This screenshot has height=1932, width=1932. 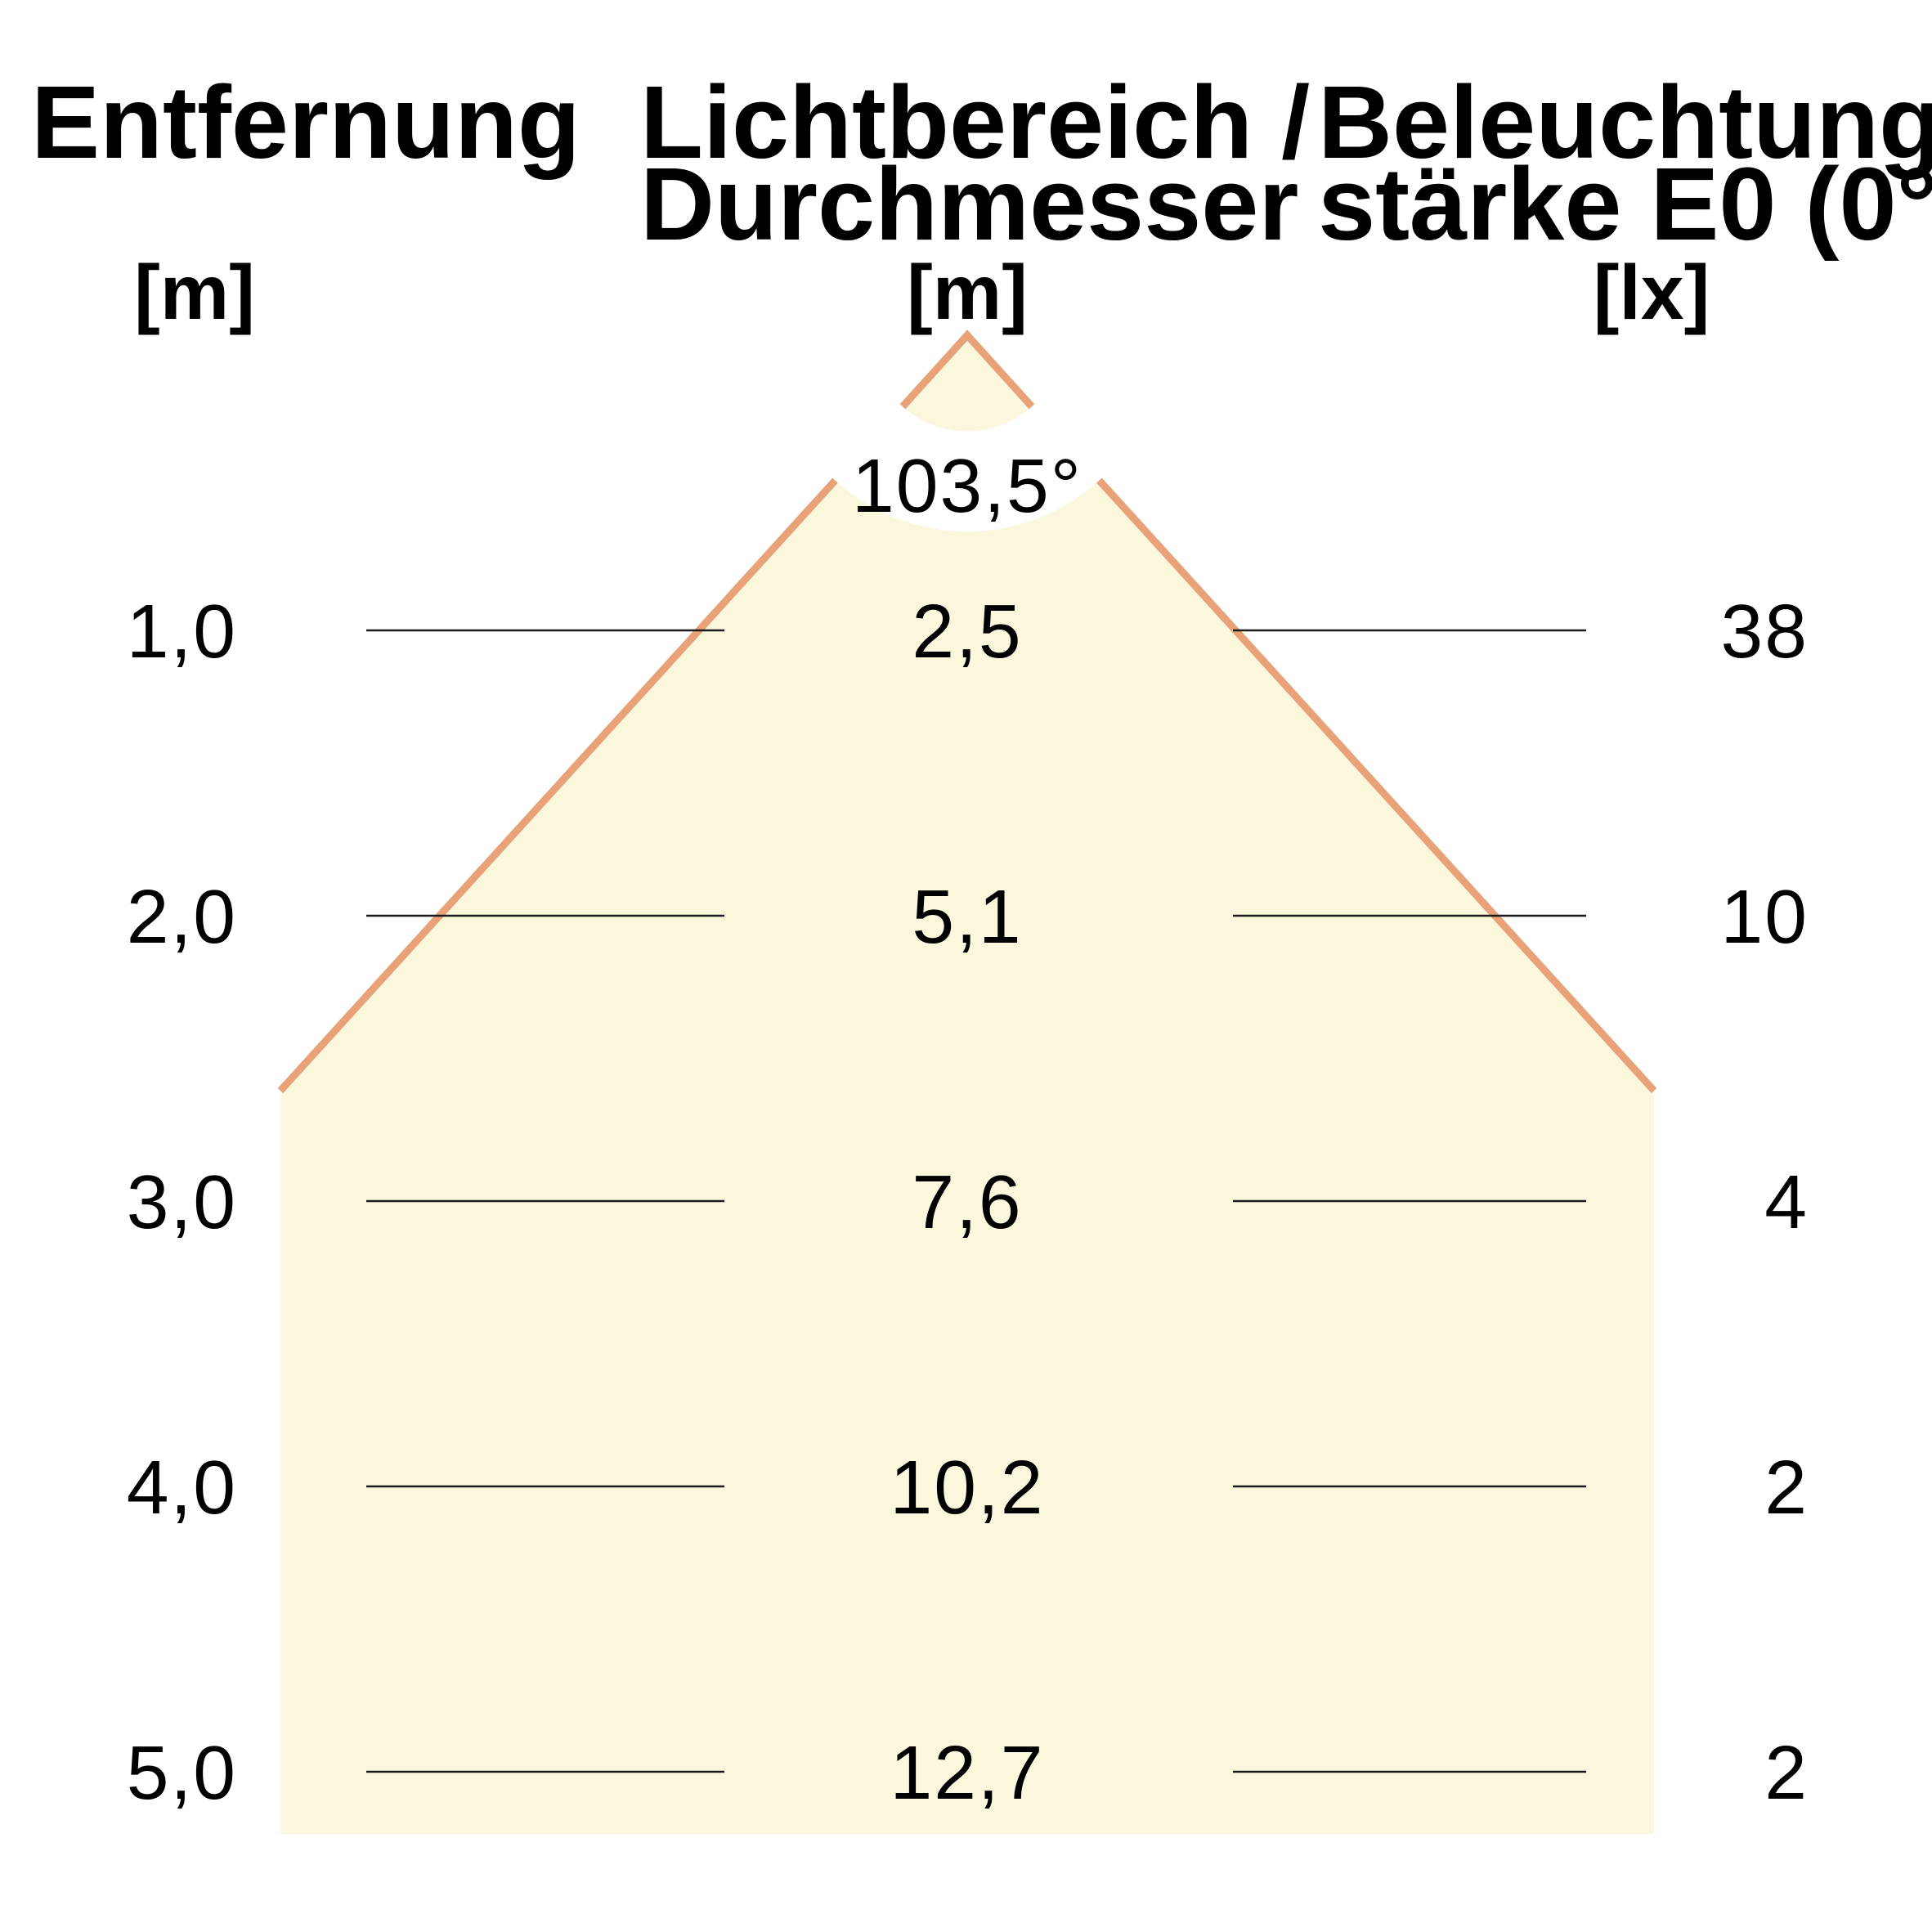 What do you see at coordinates (967, 1201) in the screenshot?
I see `row-3-diameter: 7,6` at bounding box center [967, 1201].